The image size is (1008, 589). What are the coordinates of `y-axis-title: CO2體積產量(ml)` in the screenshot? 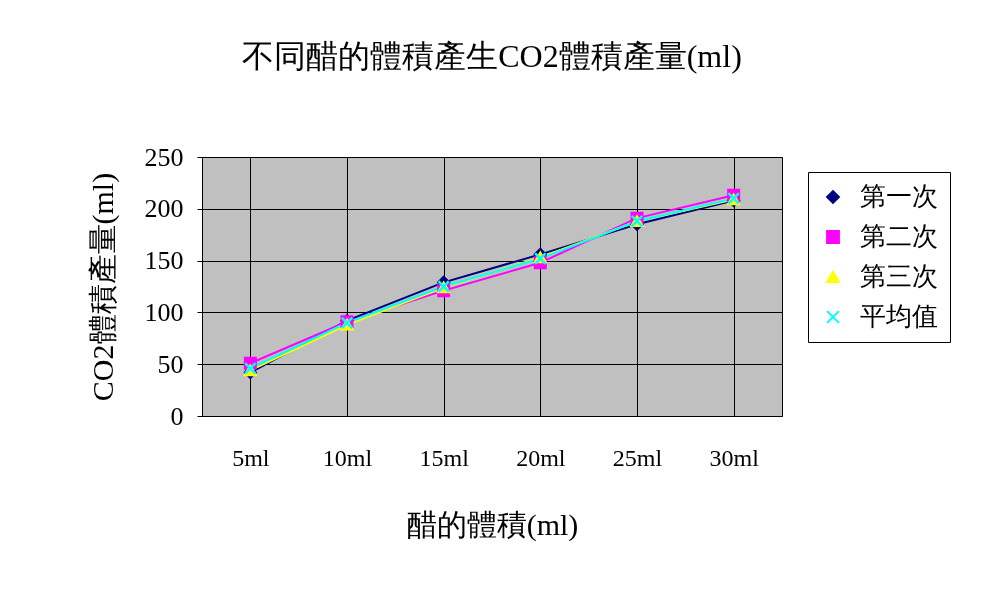 It's located at (102, 287).